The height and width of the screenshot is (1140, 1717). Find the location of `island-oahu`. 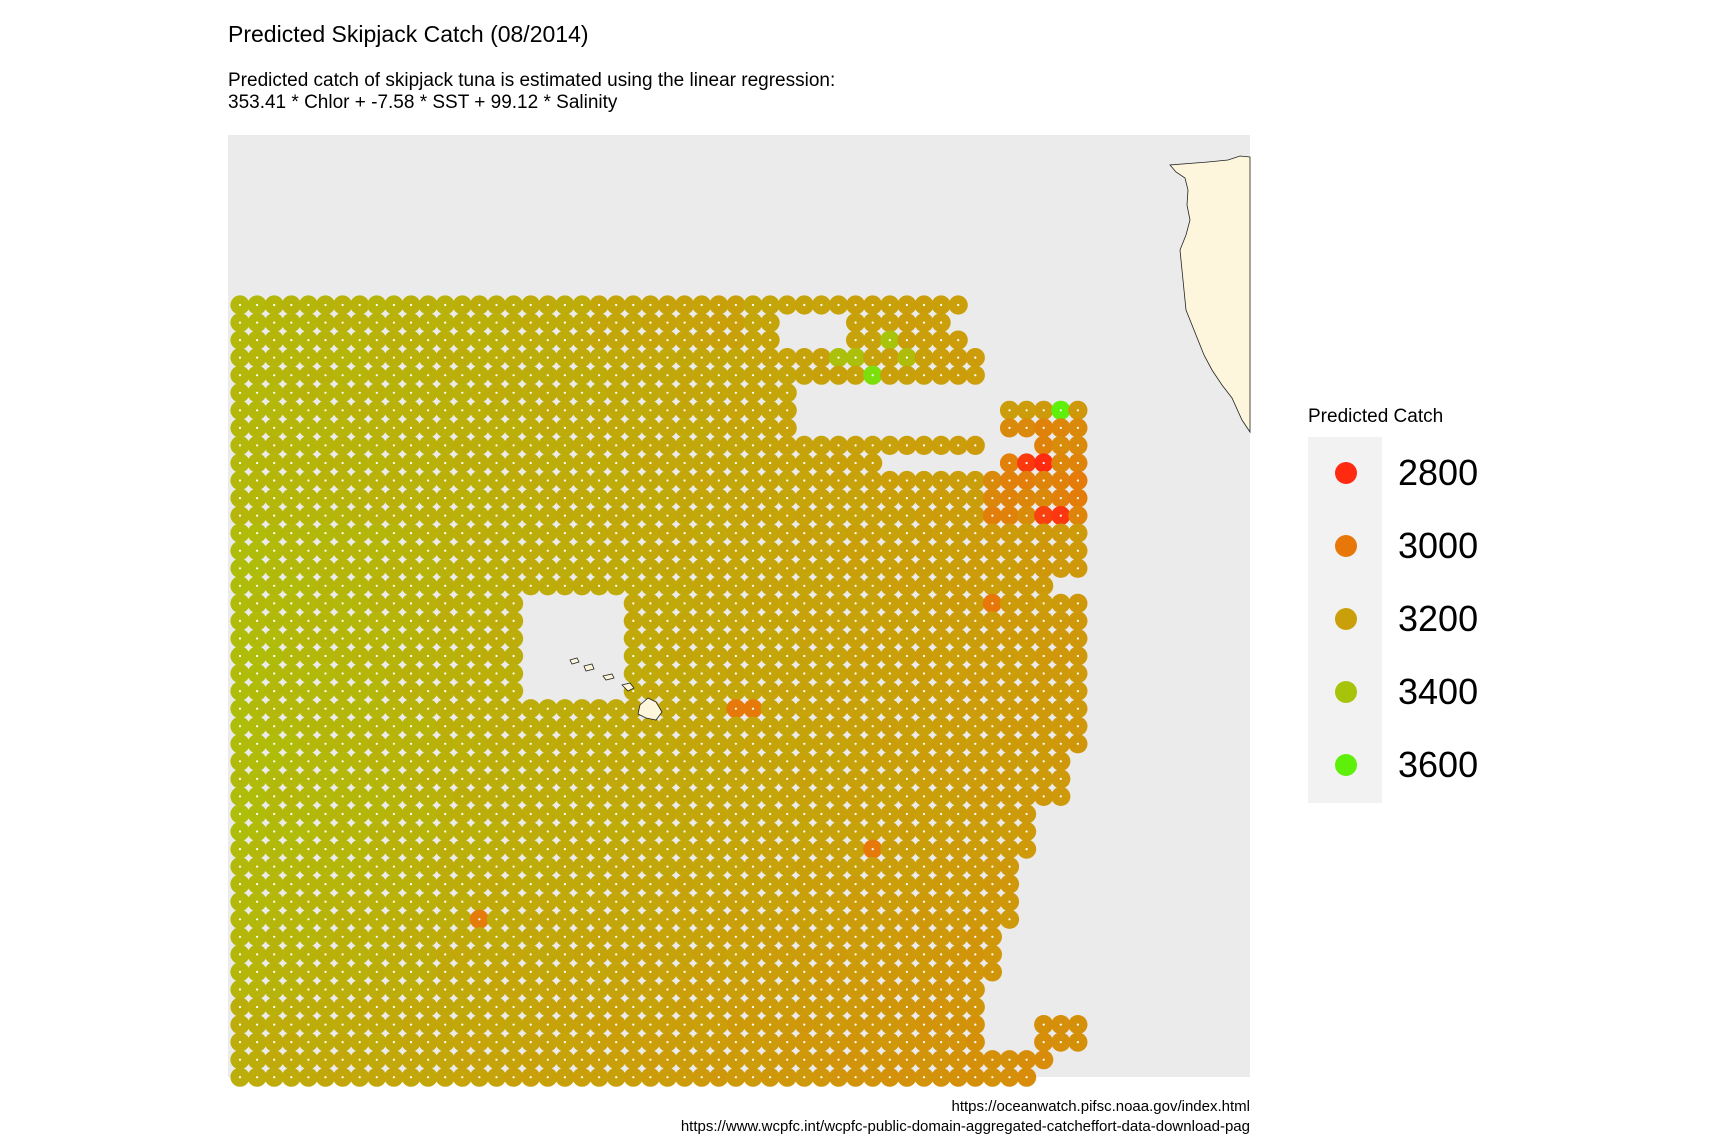

island-oahu is located at coordinates (589, 667).